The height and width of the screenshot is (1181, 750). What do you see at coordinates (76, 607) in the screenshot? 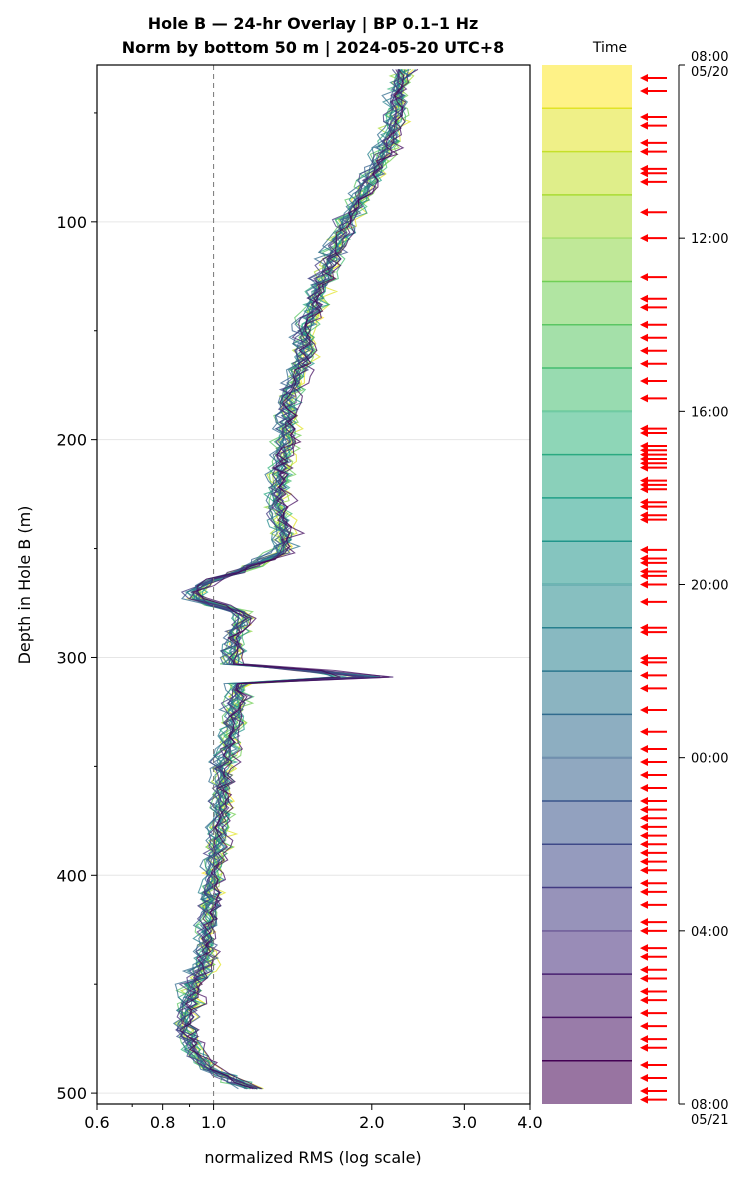
I see `y-axis: 100 200 300 400 500` at bounding box center [76, 607].